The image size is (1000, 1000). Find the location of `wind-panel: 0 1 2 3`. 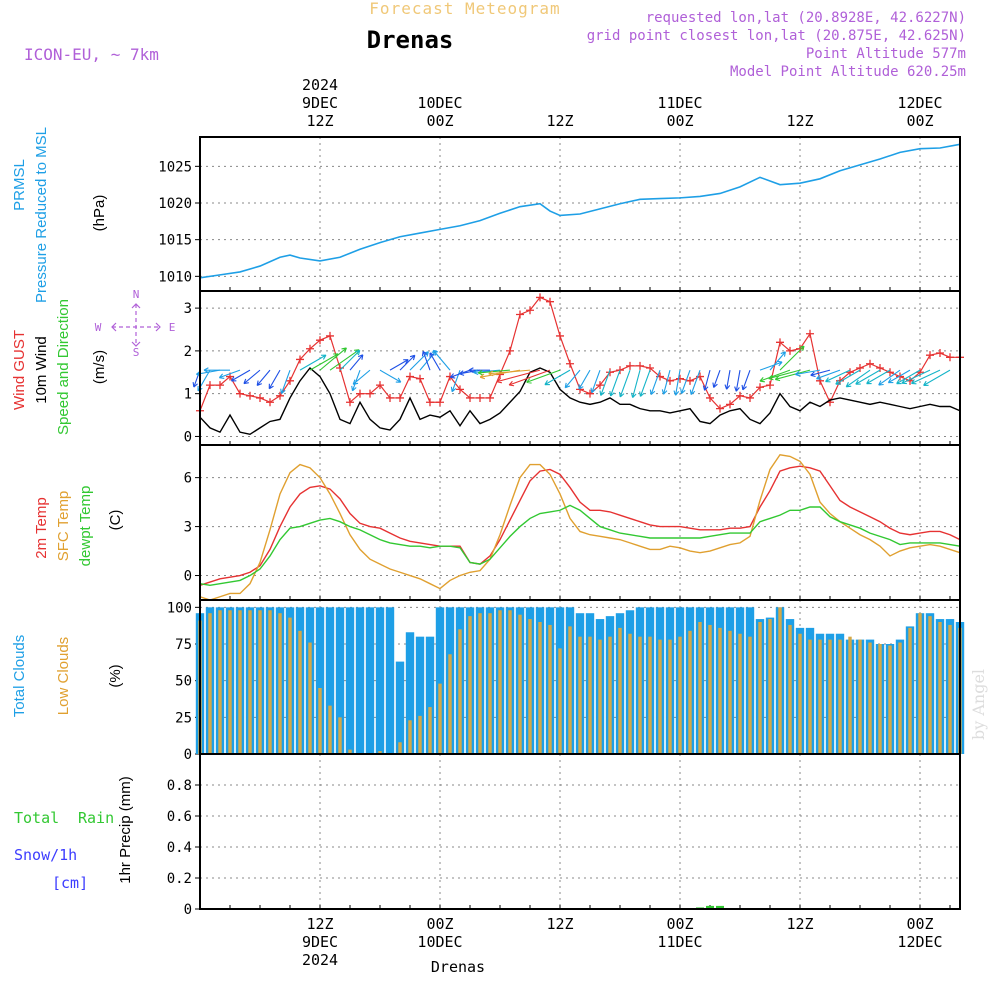

wind-panel: 0 1 2 3 is located at coordinates (574, 368).